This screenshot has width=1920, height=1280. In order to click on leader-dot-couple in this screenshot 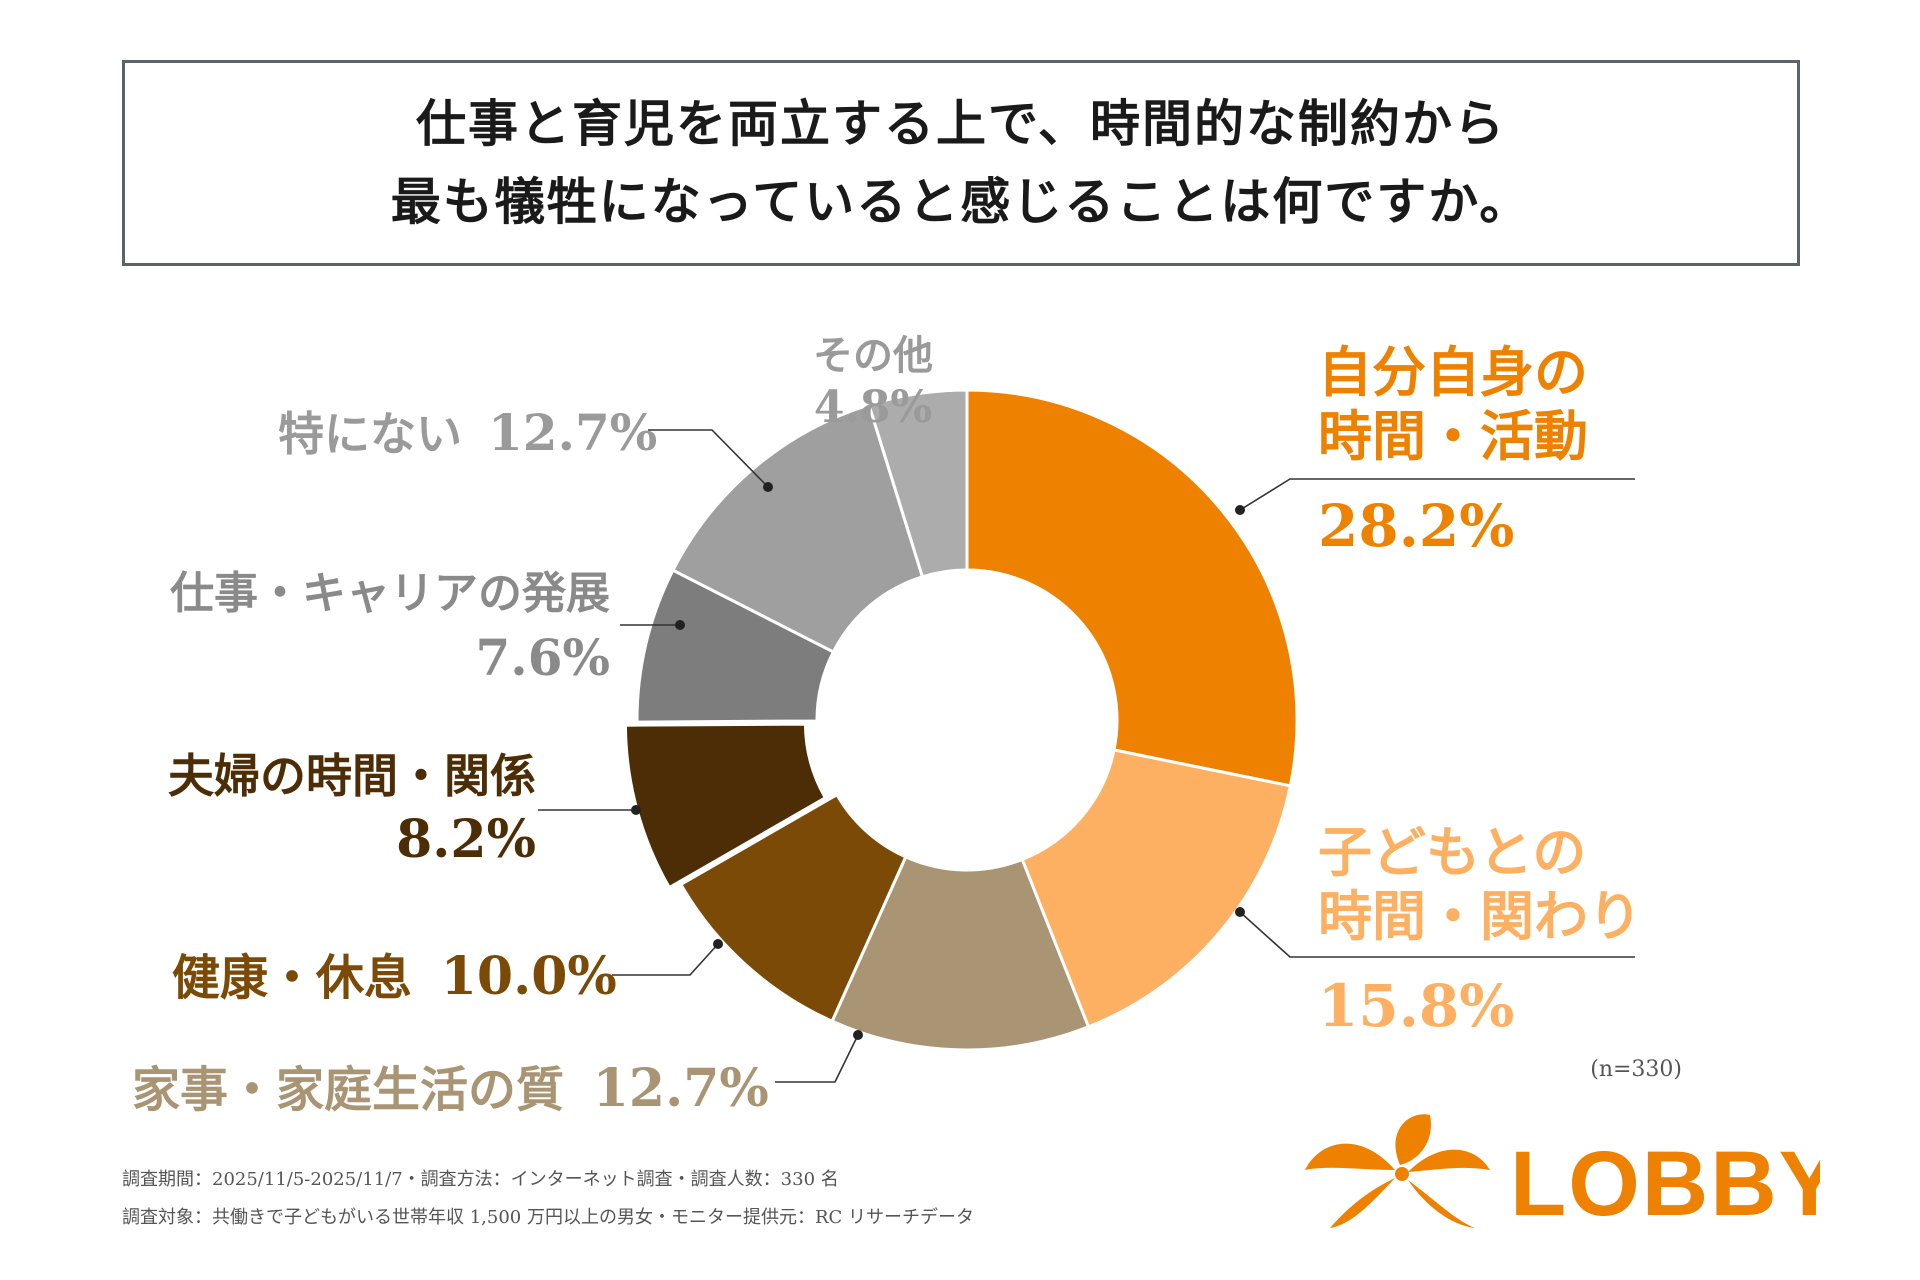, I will do `click(636, 810)`.